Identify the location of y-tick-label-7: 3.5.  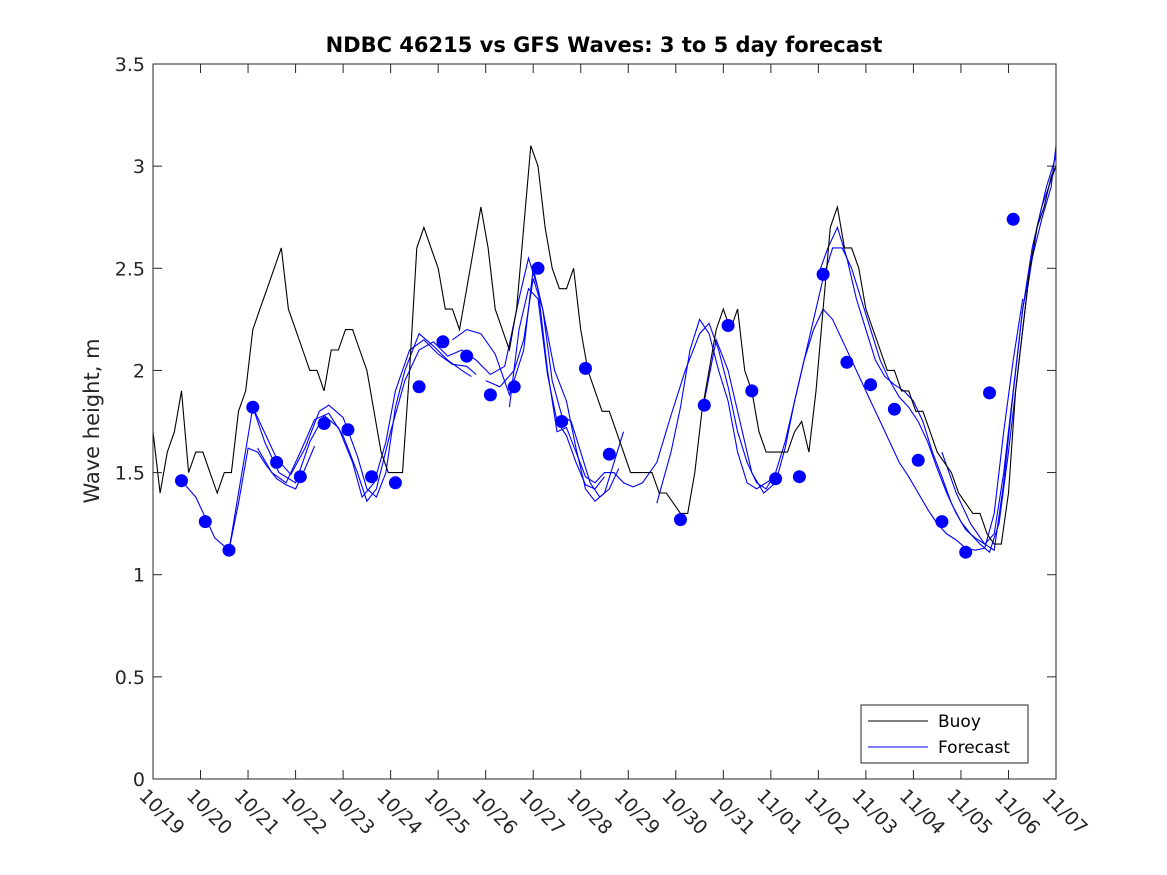
(130, 65).